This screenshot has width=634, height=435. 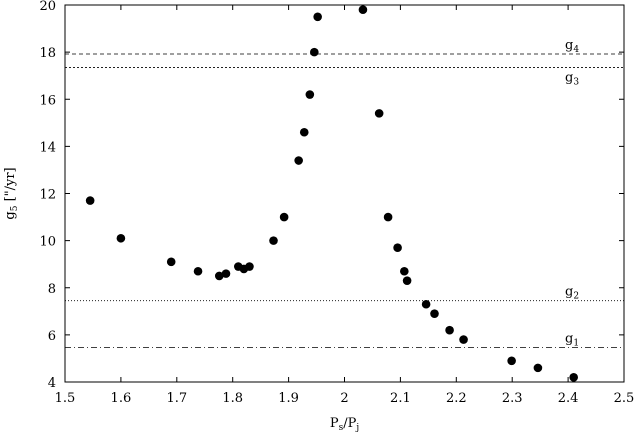 I want to click on y-axis-title: g5 ["/yr], so click(x=11, y=193).